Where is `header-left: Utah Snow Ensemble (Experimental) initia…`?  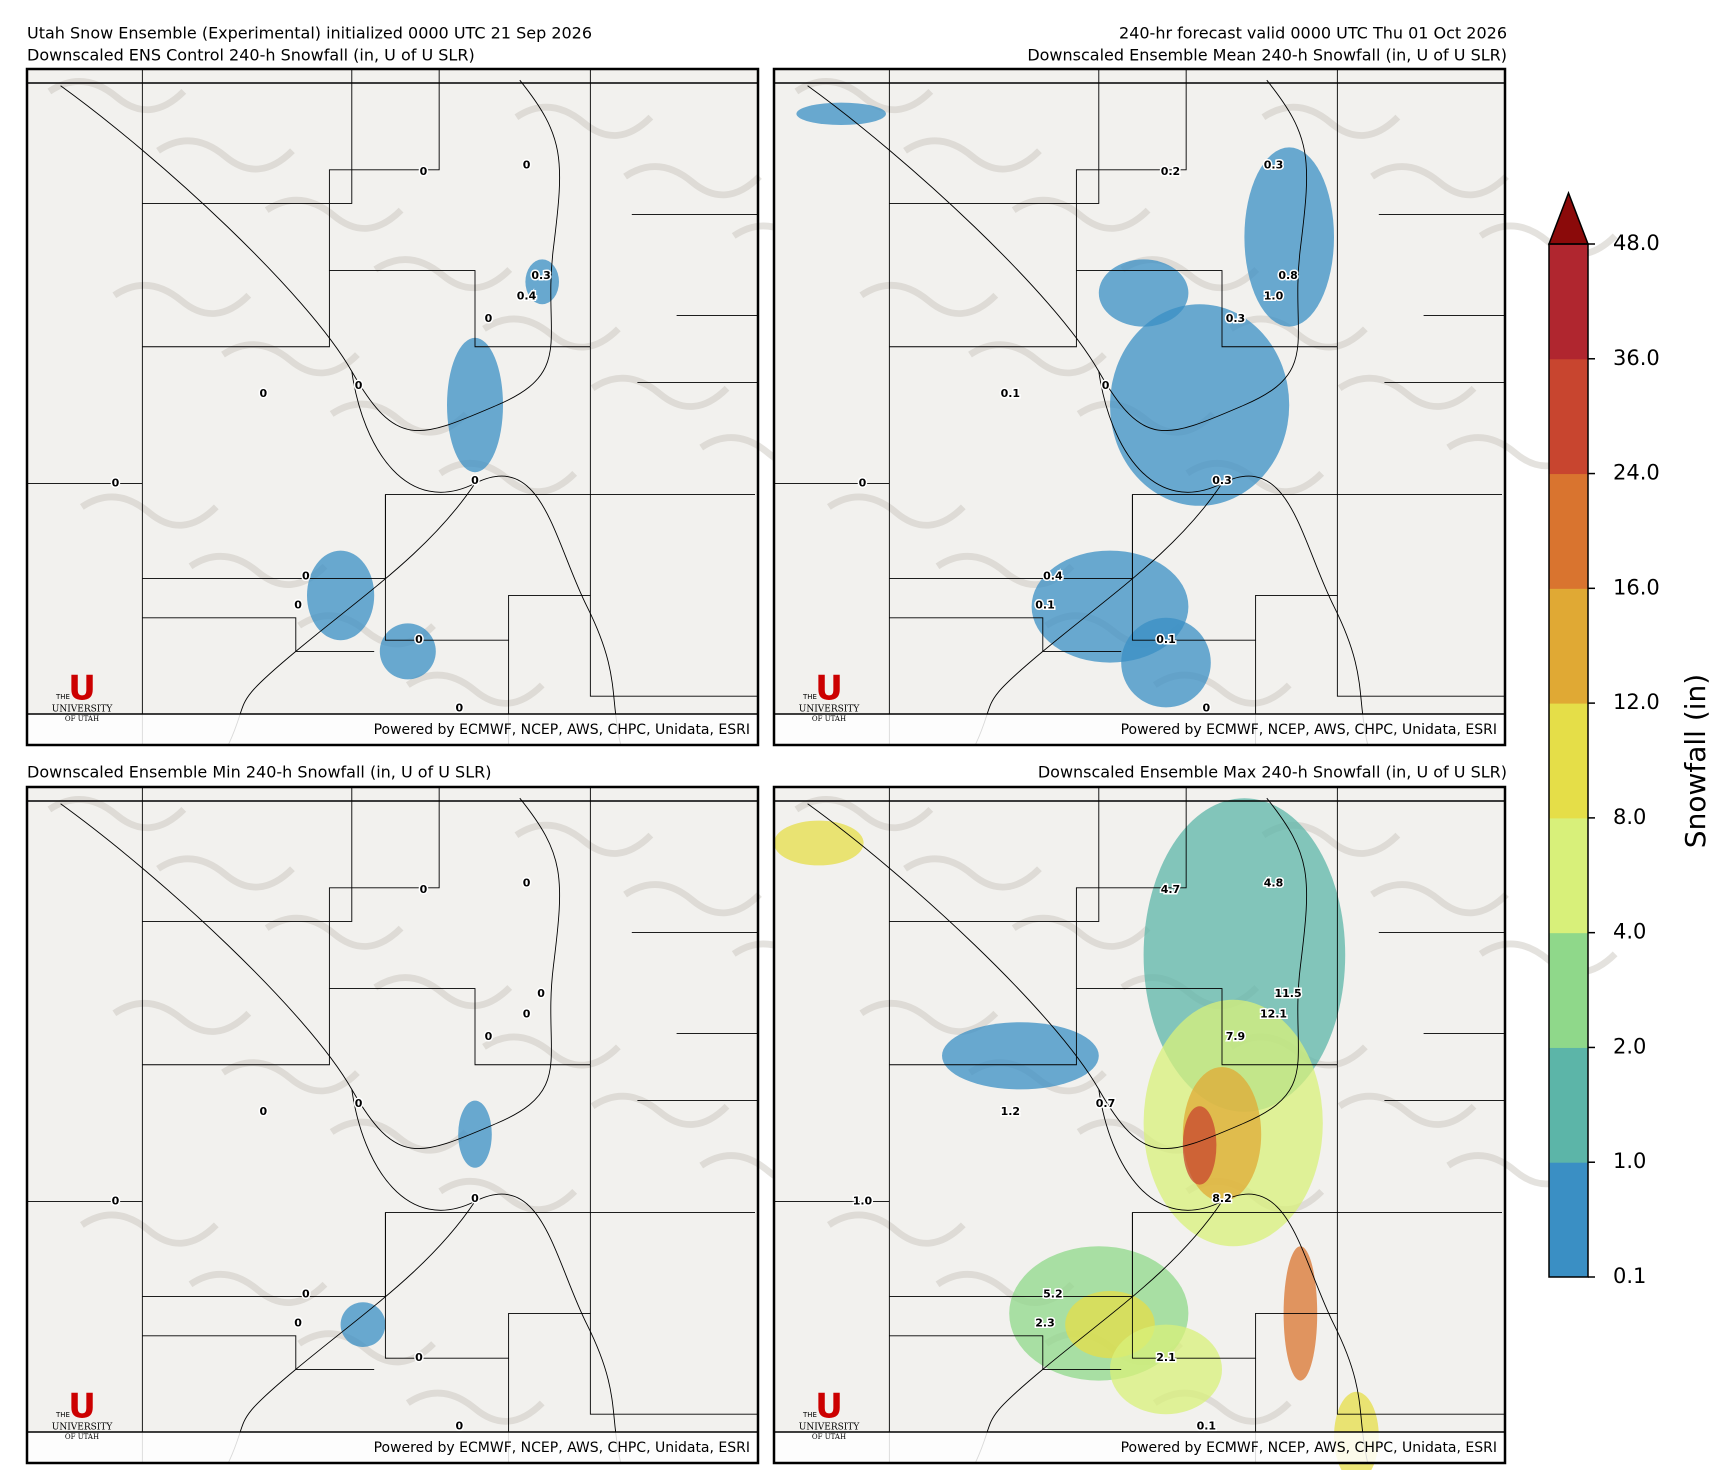 header-left: Utah Snow Ensemble (Experimental) initia… is located at coordinates (309, 33).